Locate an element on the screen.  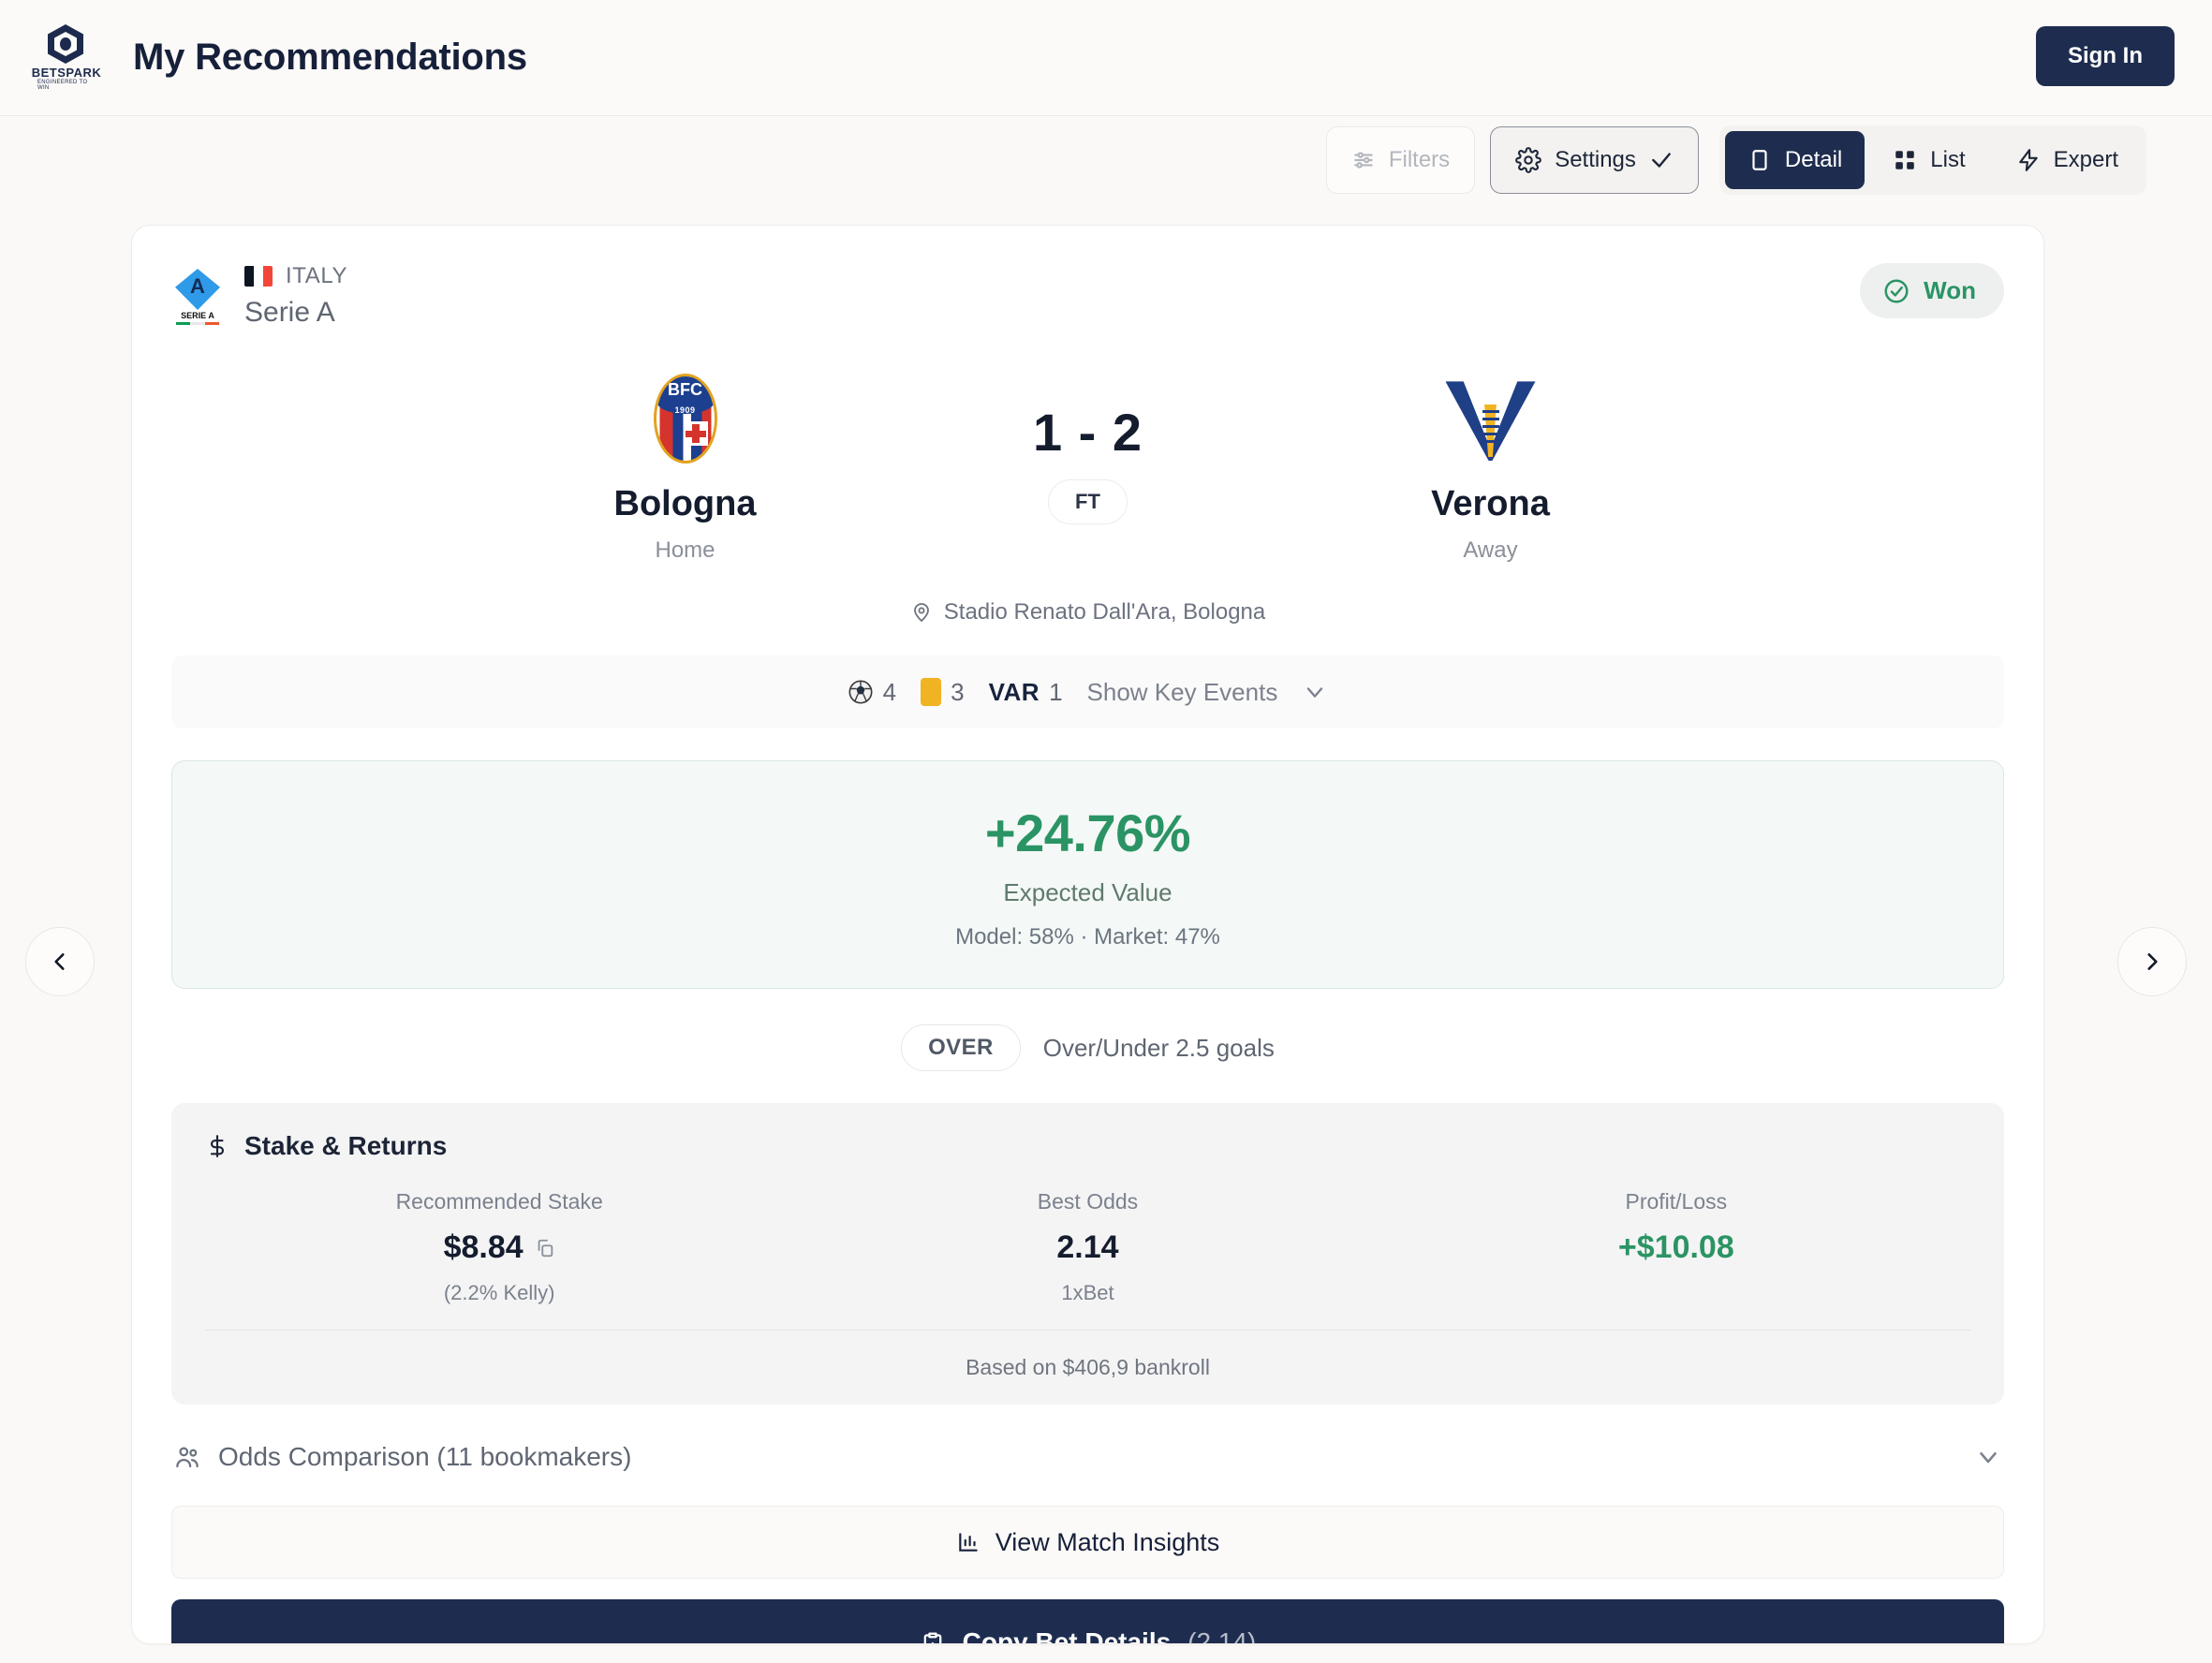
home-crest-year: 1909 is located at coordinates (685, 410).